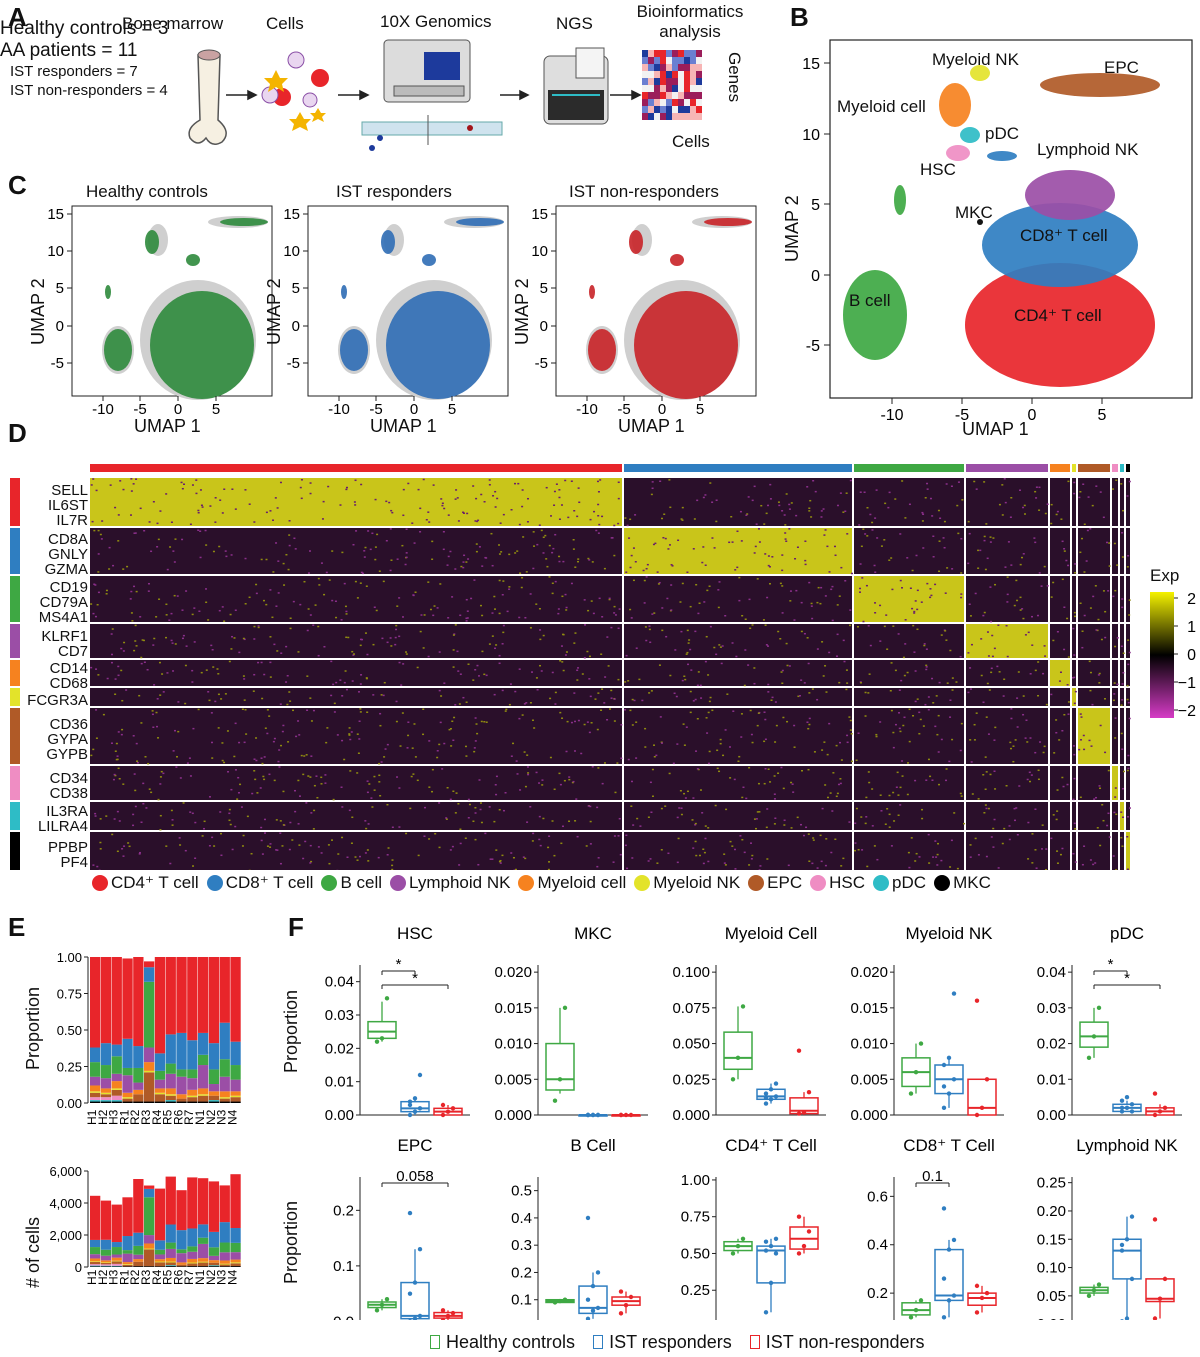  I want to click on box, so click(560, 1066).